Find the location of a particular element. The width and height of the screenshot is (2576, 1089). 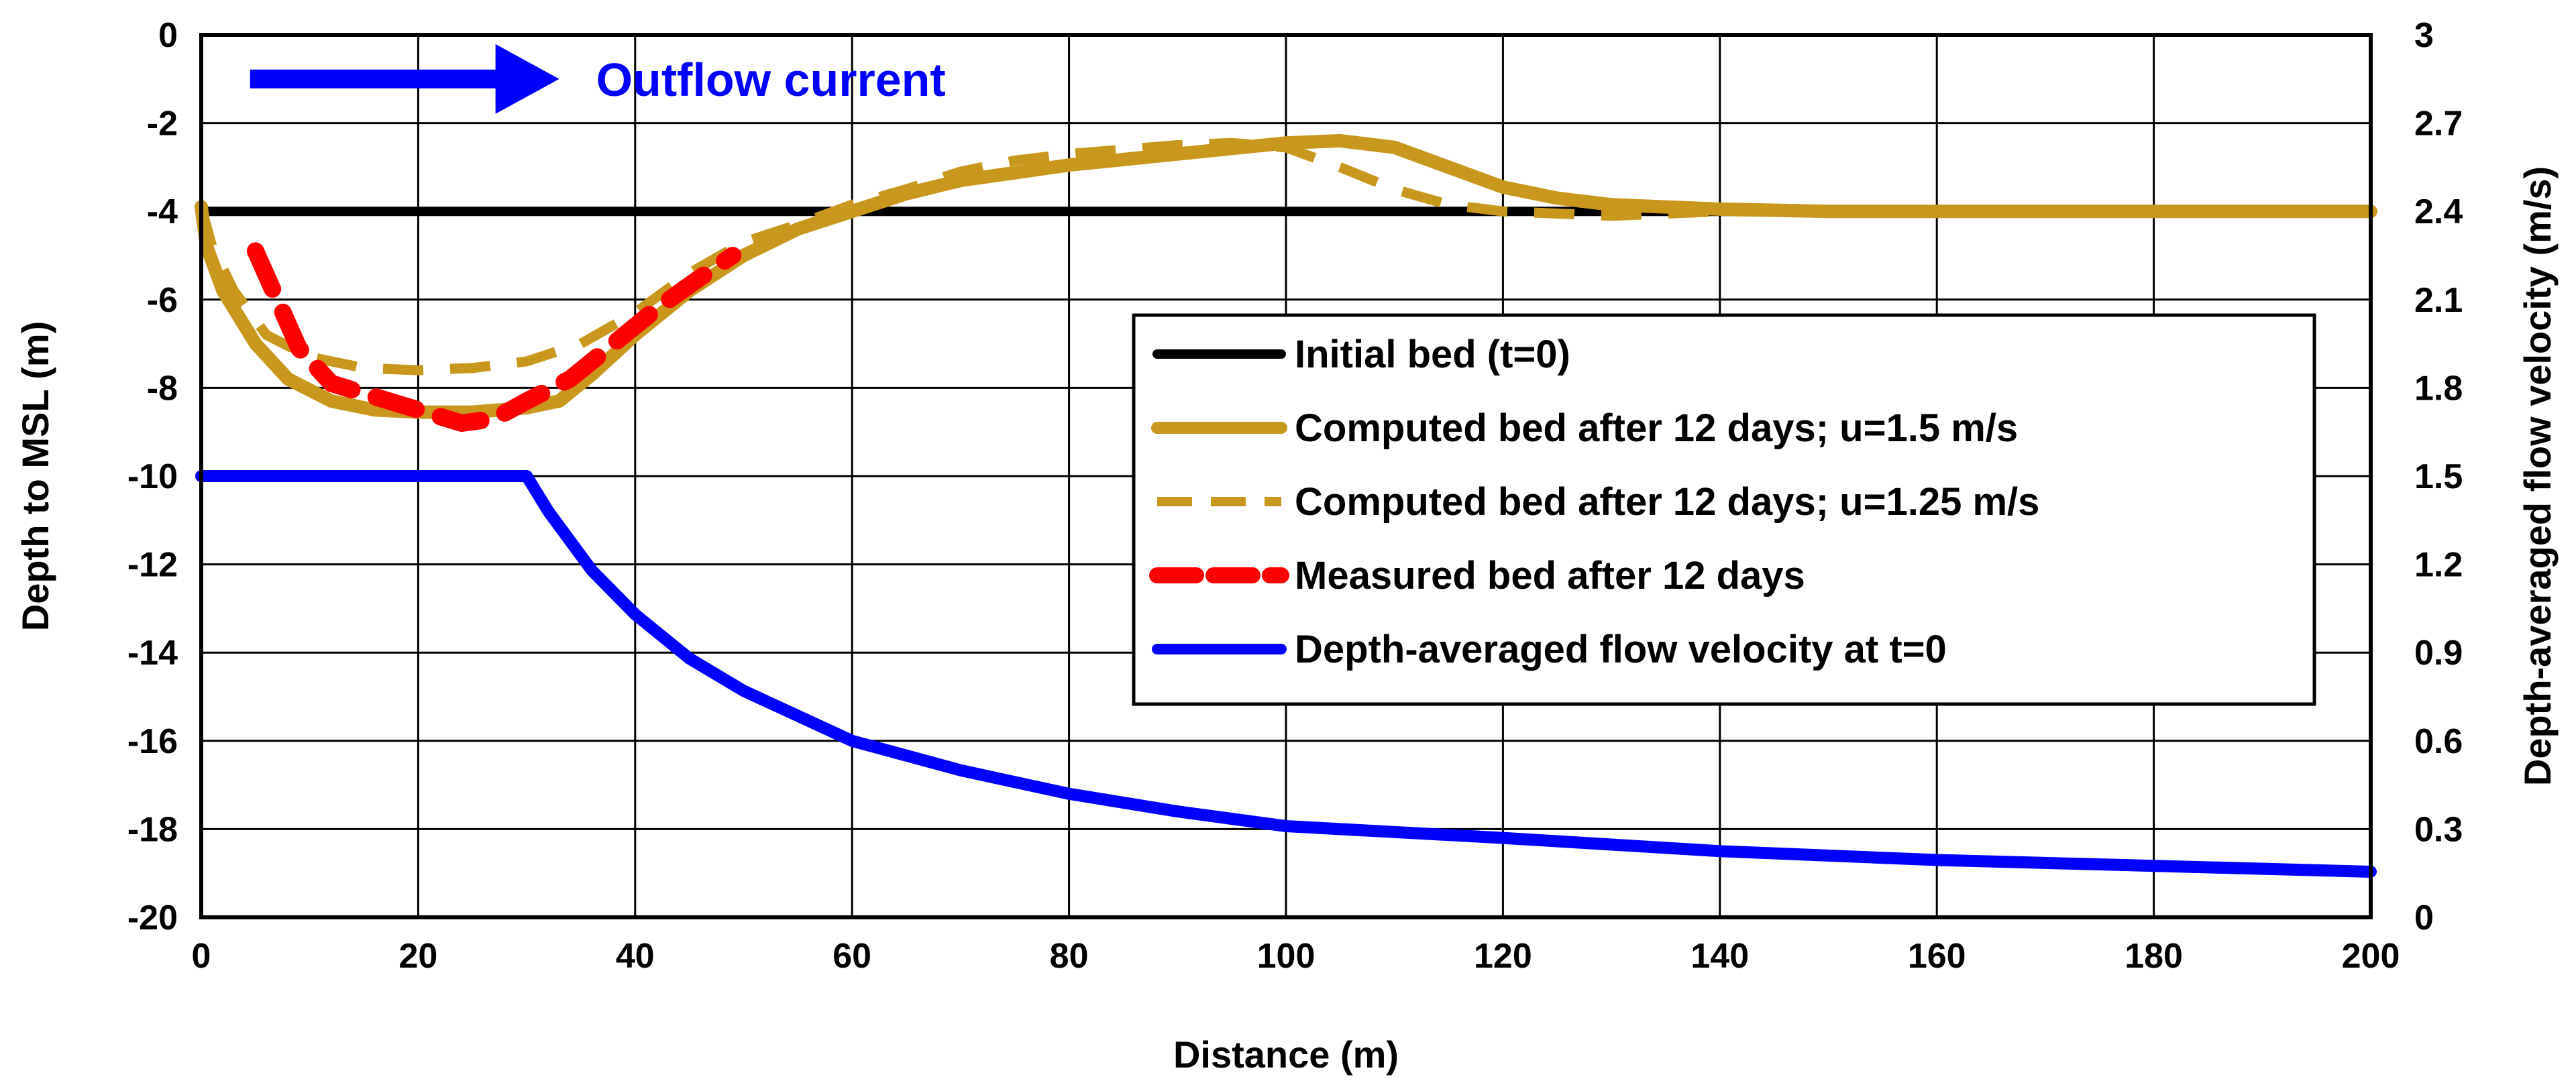

y-axis-label: Depth to MSL (m) is located at coordinates (35, 476).